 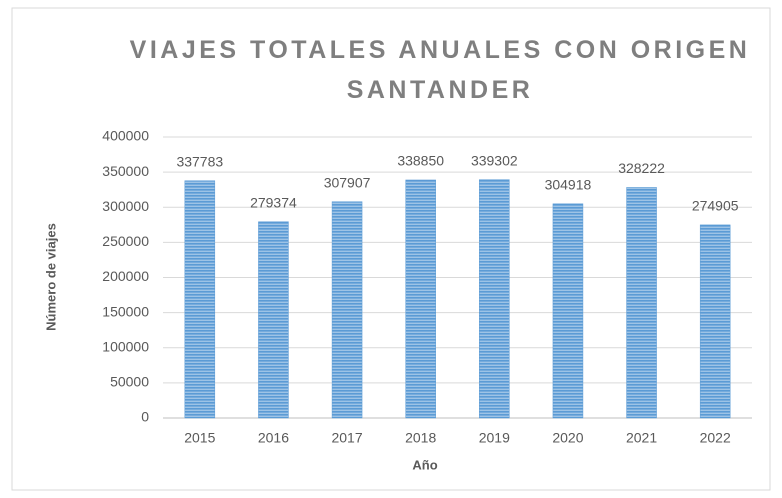 I want to click on y-tick-label: 300000, so click(x=125, y=206).